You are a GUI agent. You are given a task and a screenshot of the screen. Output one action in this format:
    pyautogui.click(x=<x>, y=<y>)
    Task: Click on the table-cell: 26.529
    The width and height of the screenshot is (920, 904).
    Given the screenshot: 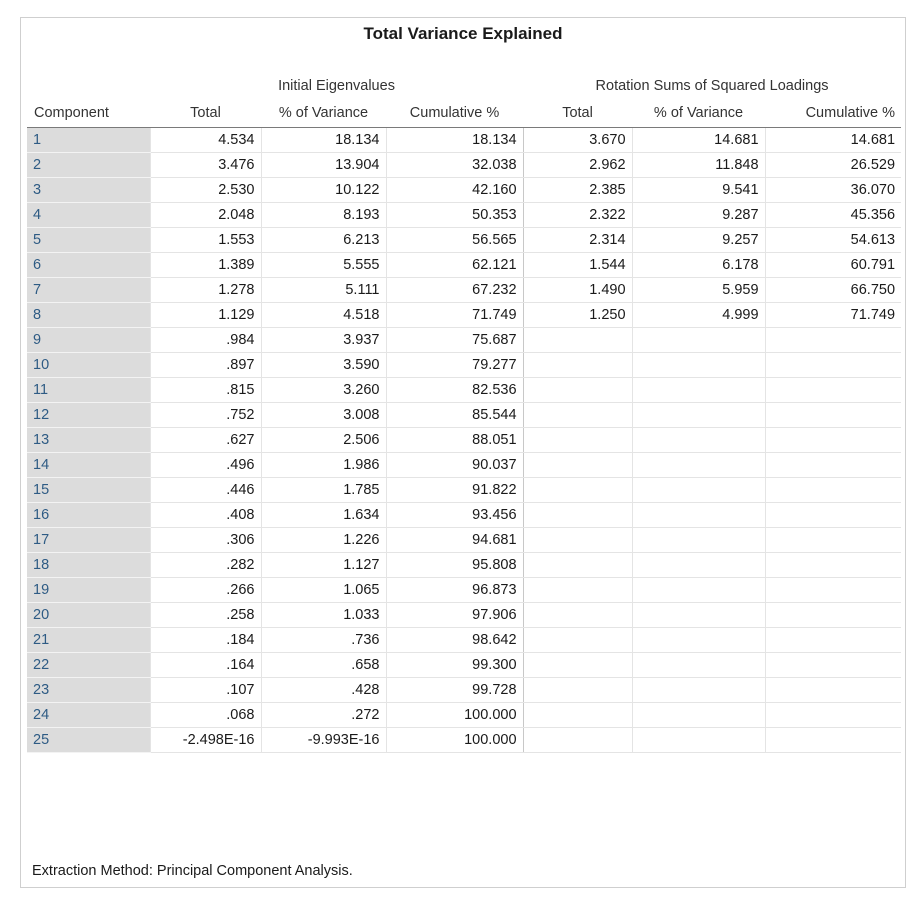 What is the action you would take?
    pyautogui.click(x=833, y=165)
    